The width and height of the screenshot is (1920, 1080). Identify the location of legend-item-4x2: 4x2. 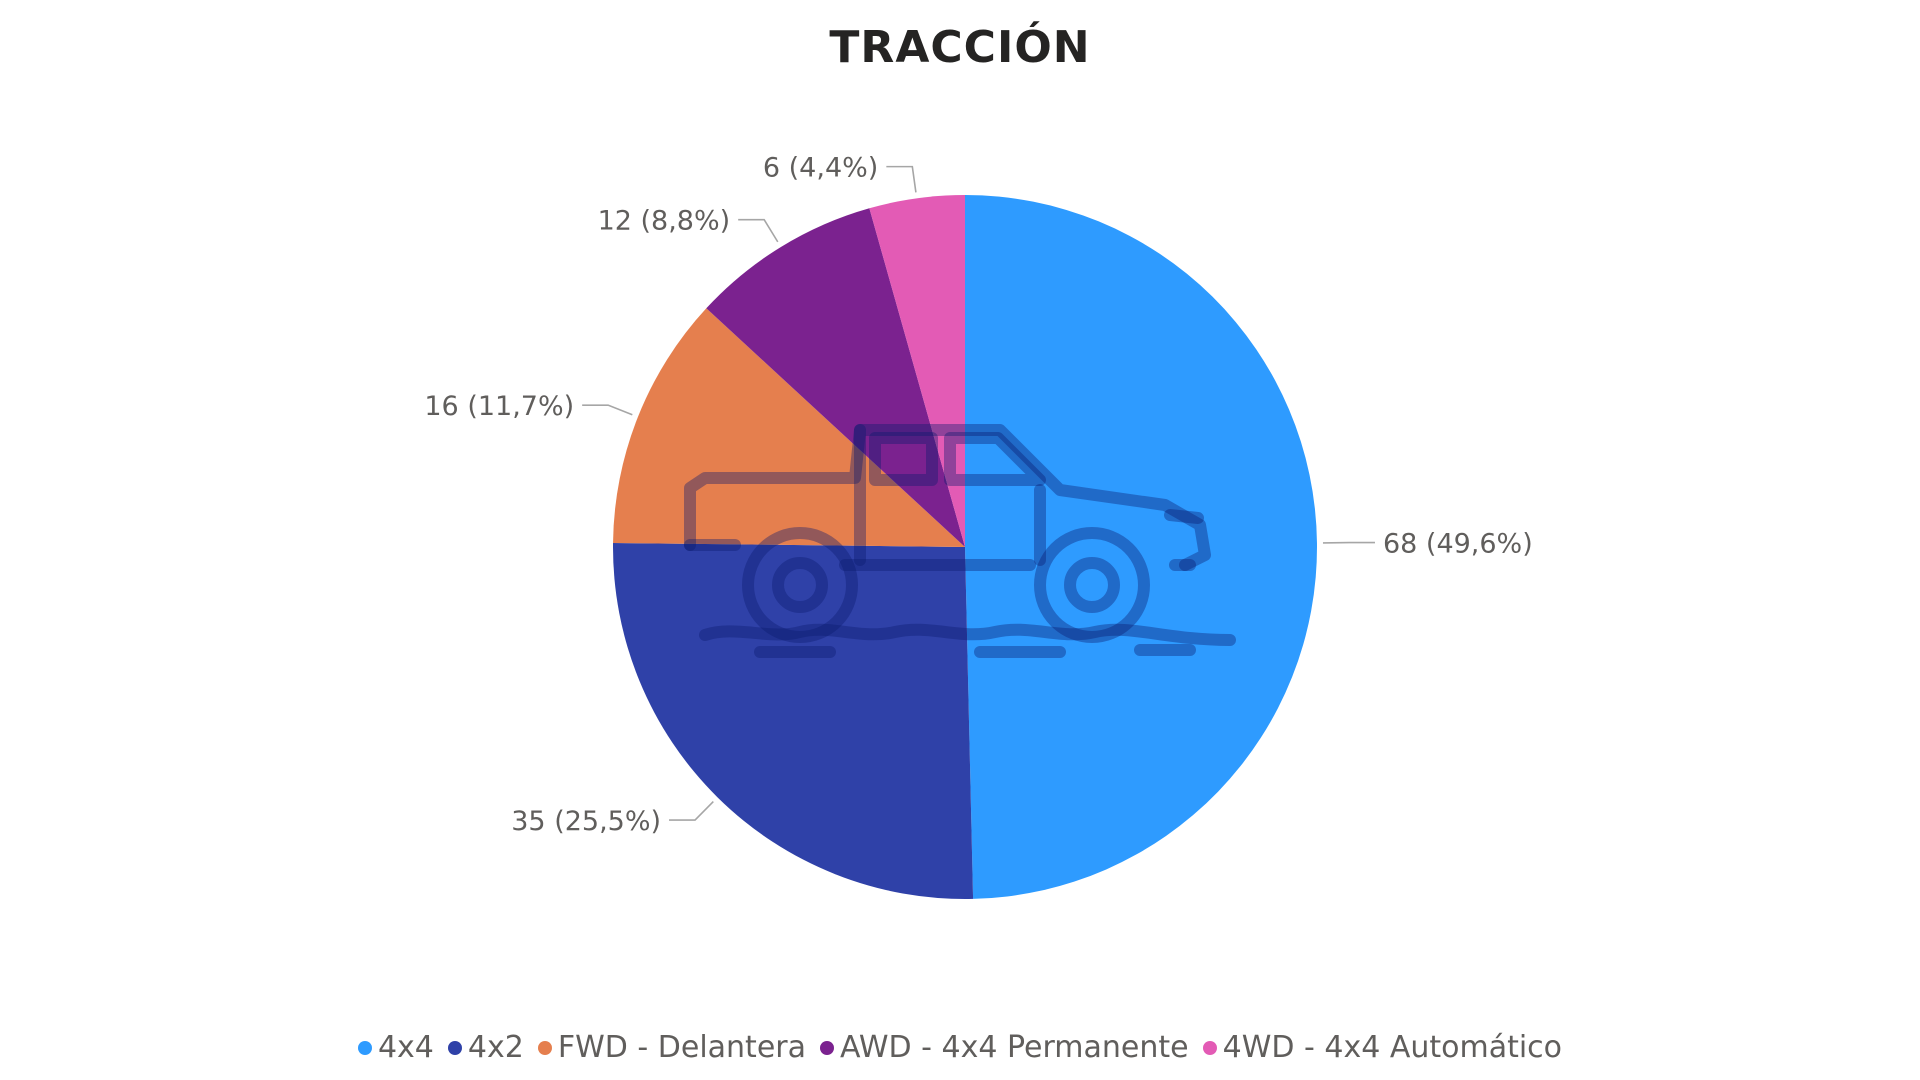
(485, 1047).